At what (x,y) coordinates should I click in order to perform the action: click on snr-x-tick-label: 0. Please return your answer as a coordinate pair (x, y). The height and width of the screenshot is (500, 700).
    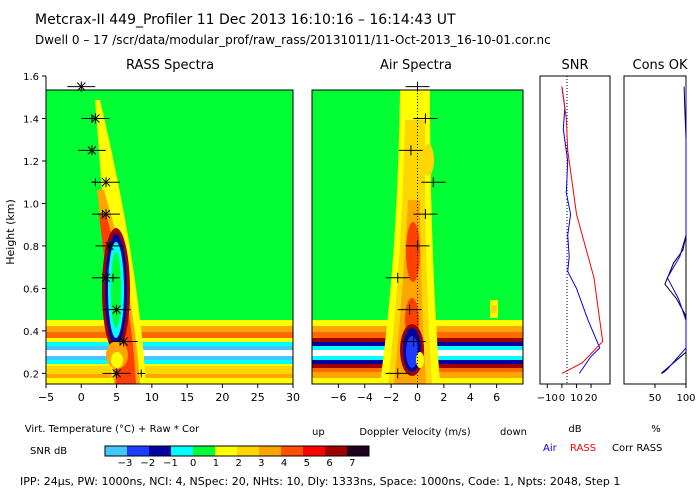
    Looking at the image, I should click on (562, 398).